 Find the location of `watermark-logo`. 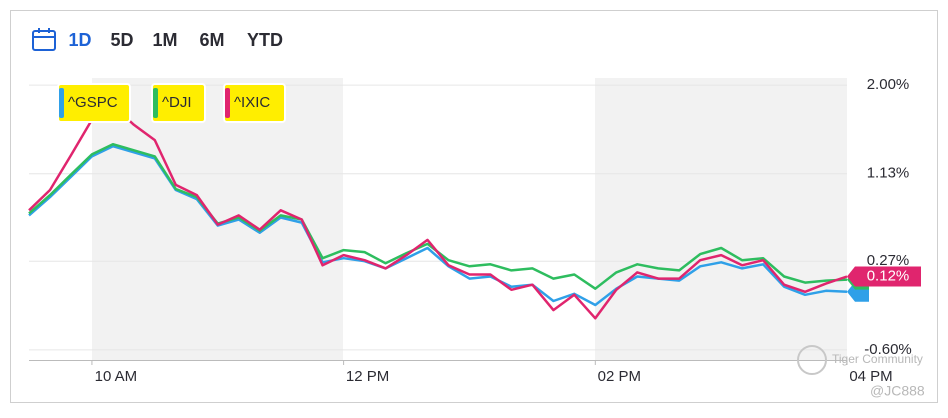

watermark-logo is located at coordinates (812, 360).